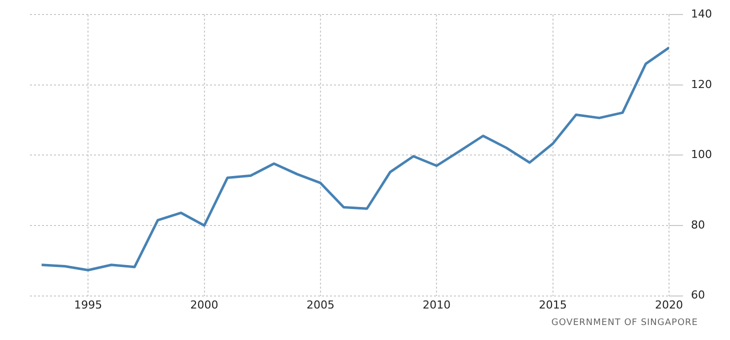 The height and width of the screenshot is (340, 730). What do you see at coordinates (552, 305) in the screenshot?
I see `x-tick-label: 2015` at bounding box center [552, 305].